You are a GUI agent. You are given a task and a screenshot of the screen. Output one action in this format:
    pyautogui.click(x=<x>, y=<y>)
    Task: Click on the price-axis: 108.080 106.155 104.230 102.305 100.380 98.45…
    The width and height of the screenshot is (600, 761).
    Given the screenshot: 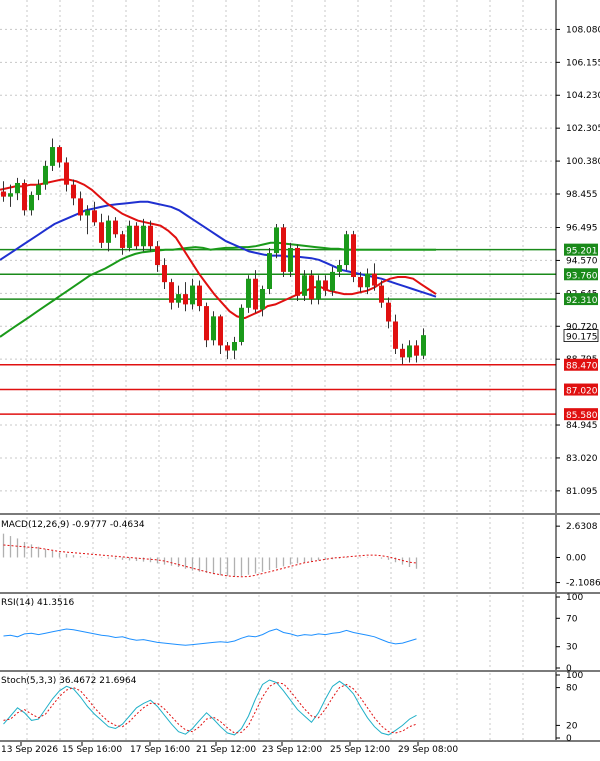 What is the action you would take?
    pyautogui.click(x=578, y=384)
    